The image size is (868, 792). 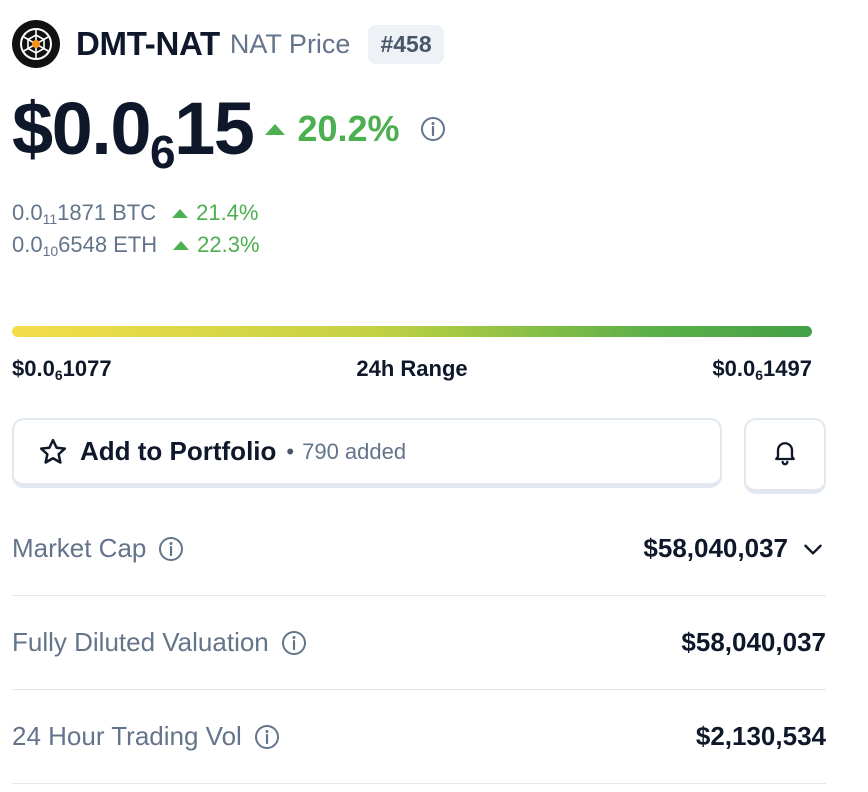 I want to click on stat-label-text: 24 Hour Trading Vol, so click(x=127, y=736).